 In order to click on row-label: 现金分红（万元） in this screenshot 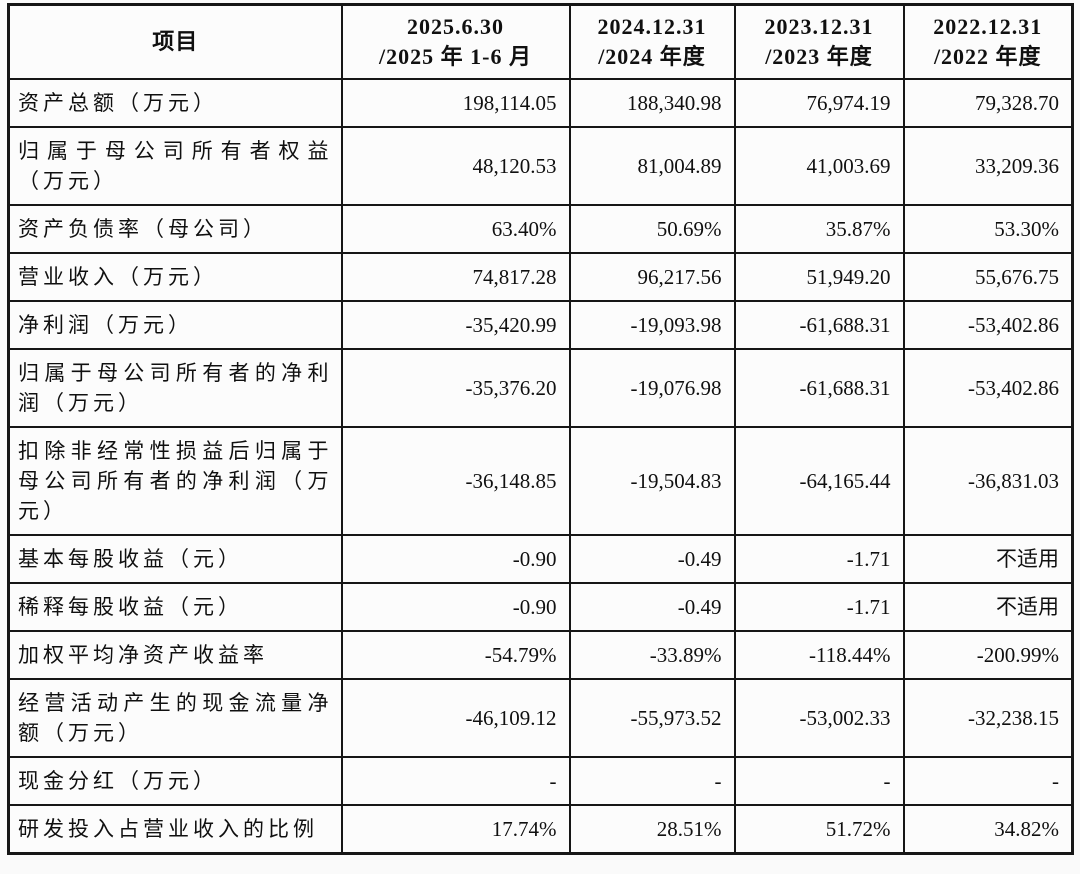, I will do `click(175, 781)`.